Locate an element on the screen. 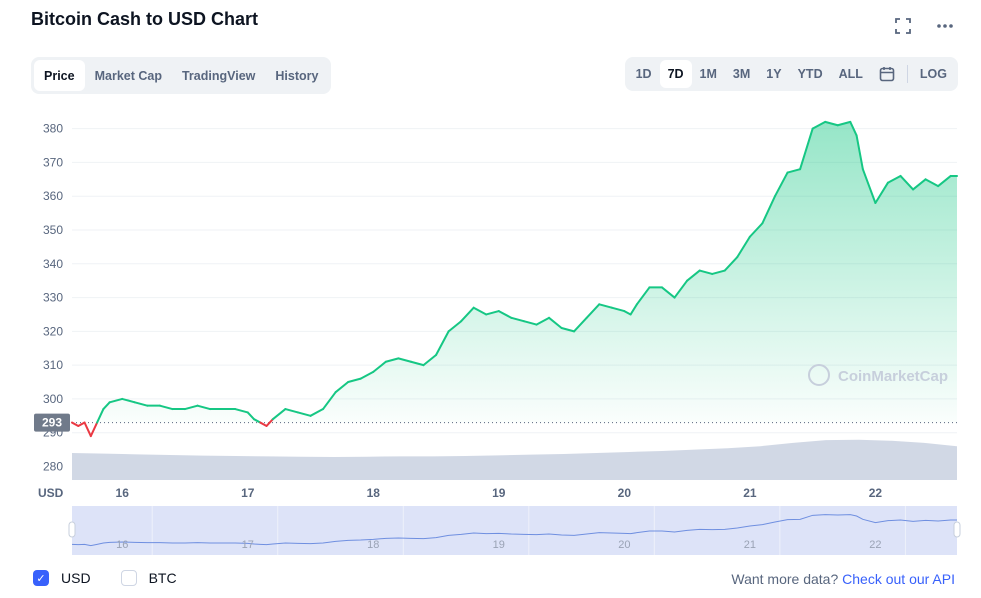 Image resolution: width=981 pixels, height=598 pixels. api-link: Check out our API is located at coordinates (898, 579).